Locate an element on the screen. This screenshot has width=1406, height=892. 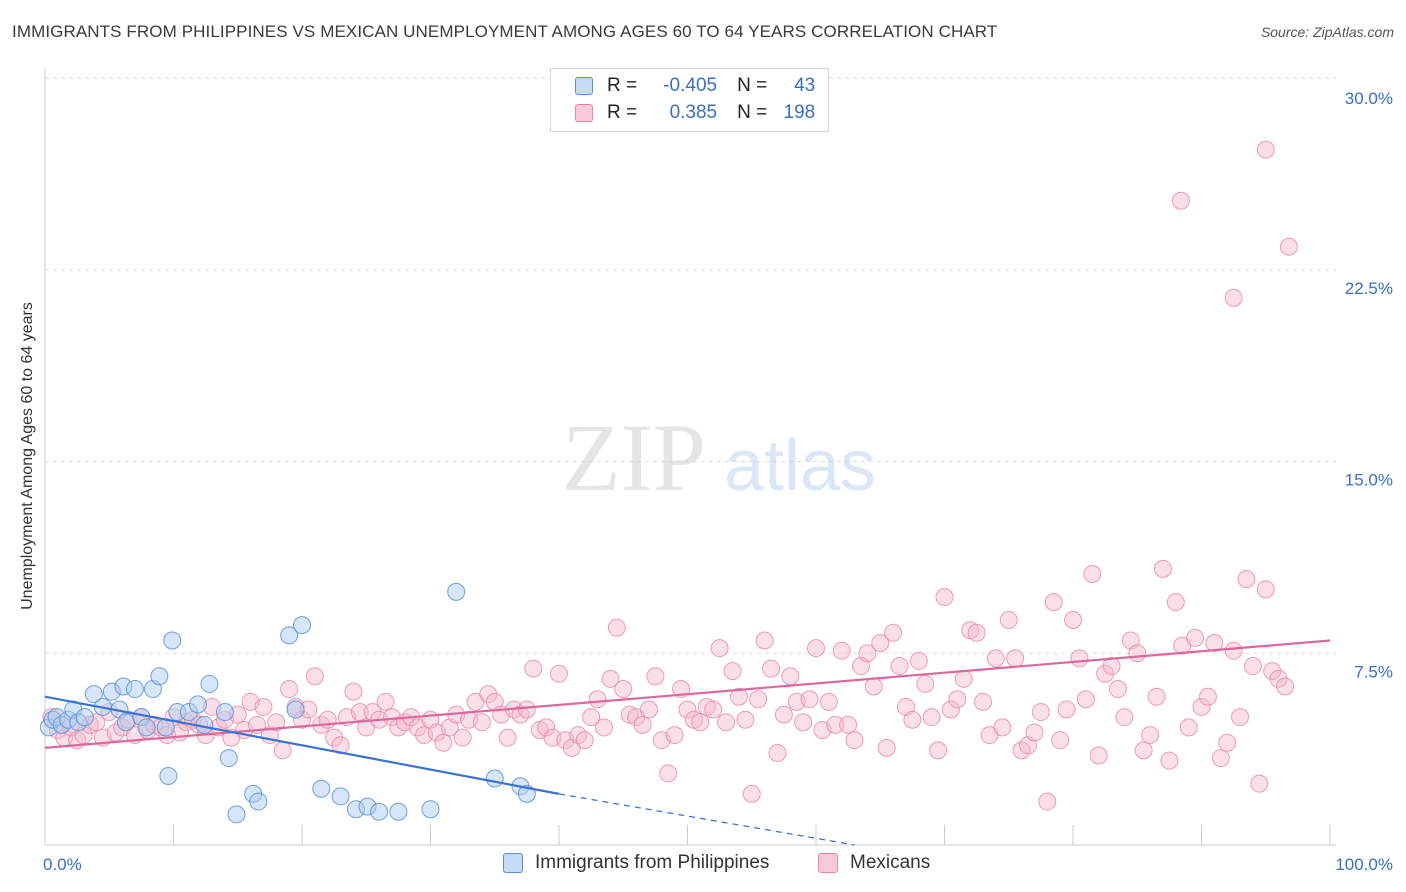
y-tick-label: 22.5% is located at coordinates (1369, 288).